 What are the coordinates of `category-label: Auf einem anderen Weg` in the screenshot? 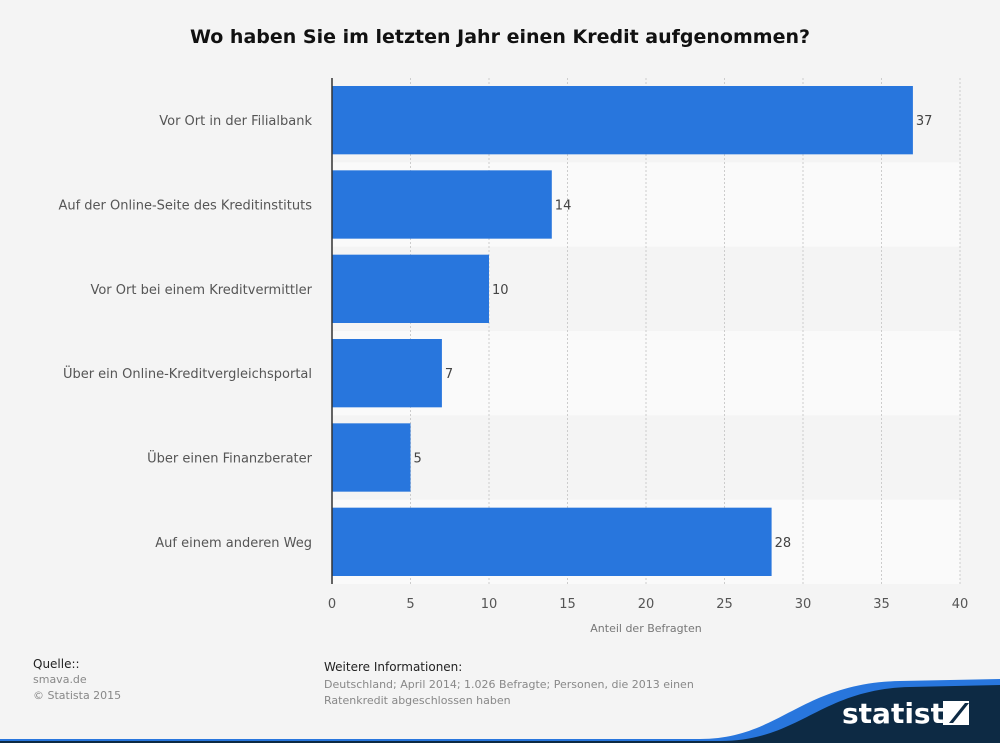 It's located at (233, 543).